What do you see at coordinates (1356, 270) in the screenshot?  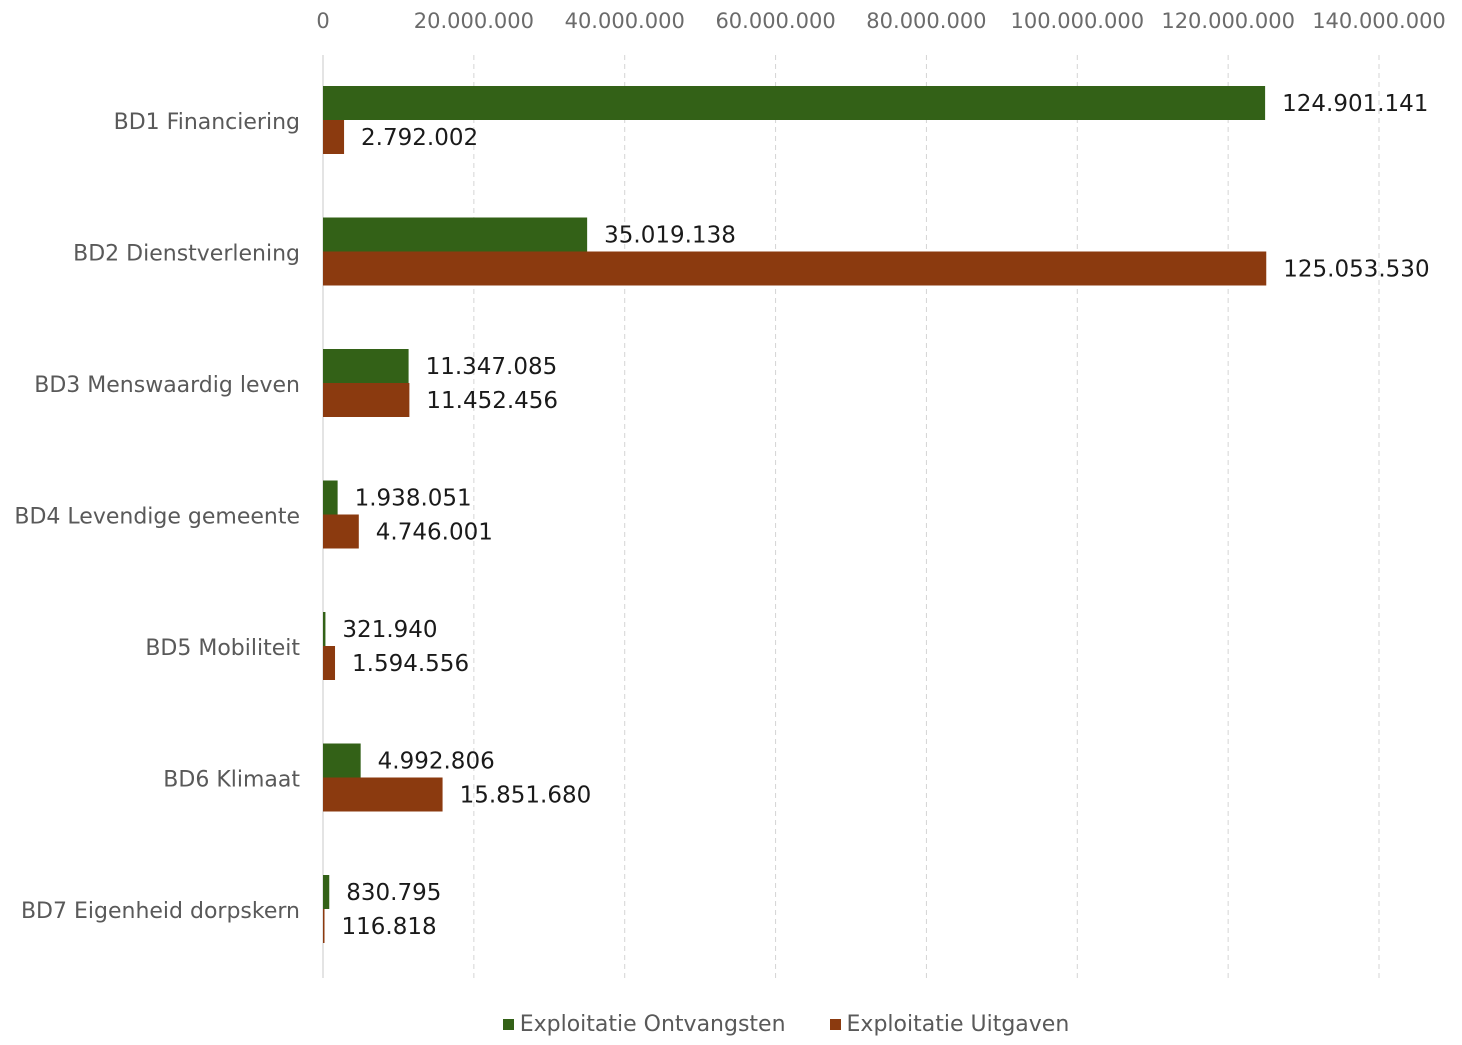 I see `data-label: 125.053.530` at bounding box center [1356, 270].